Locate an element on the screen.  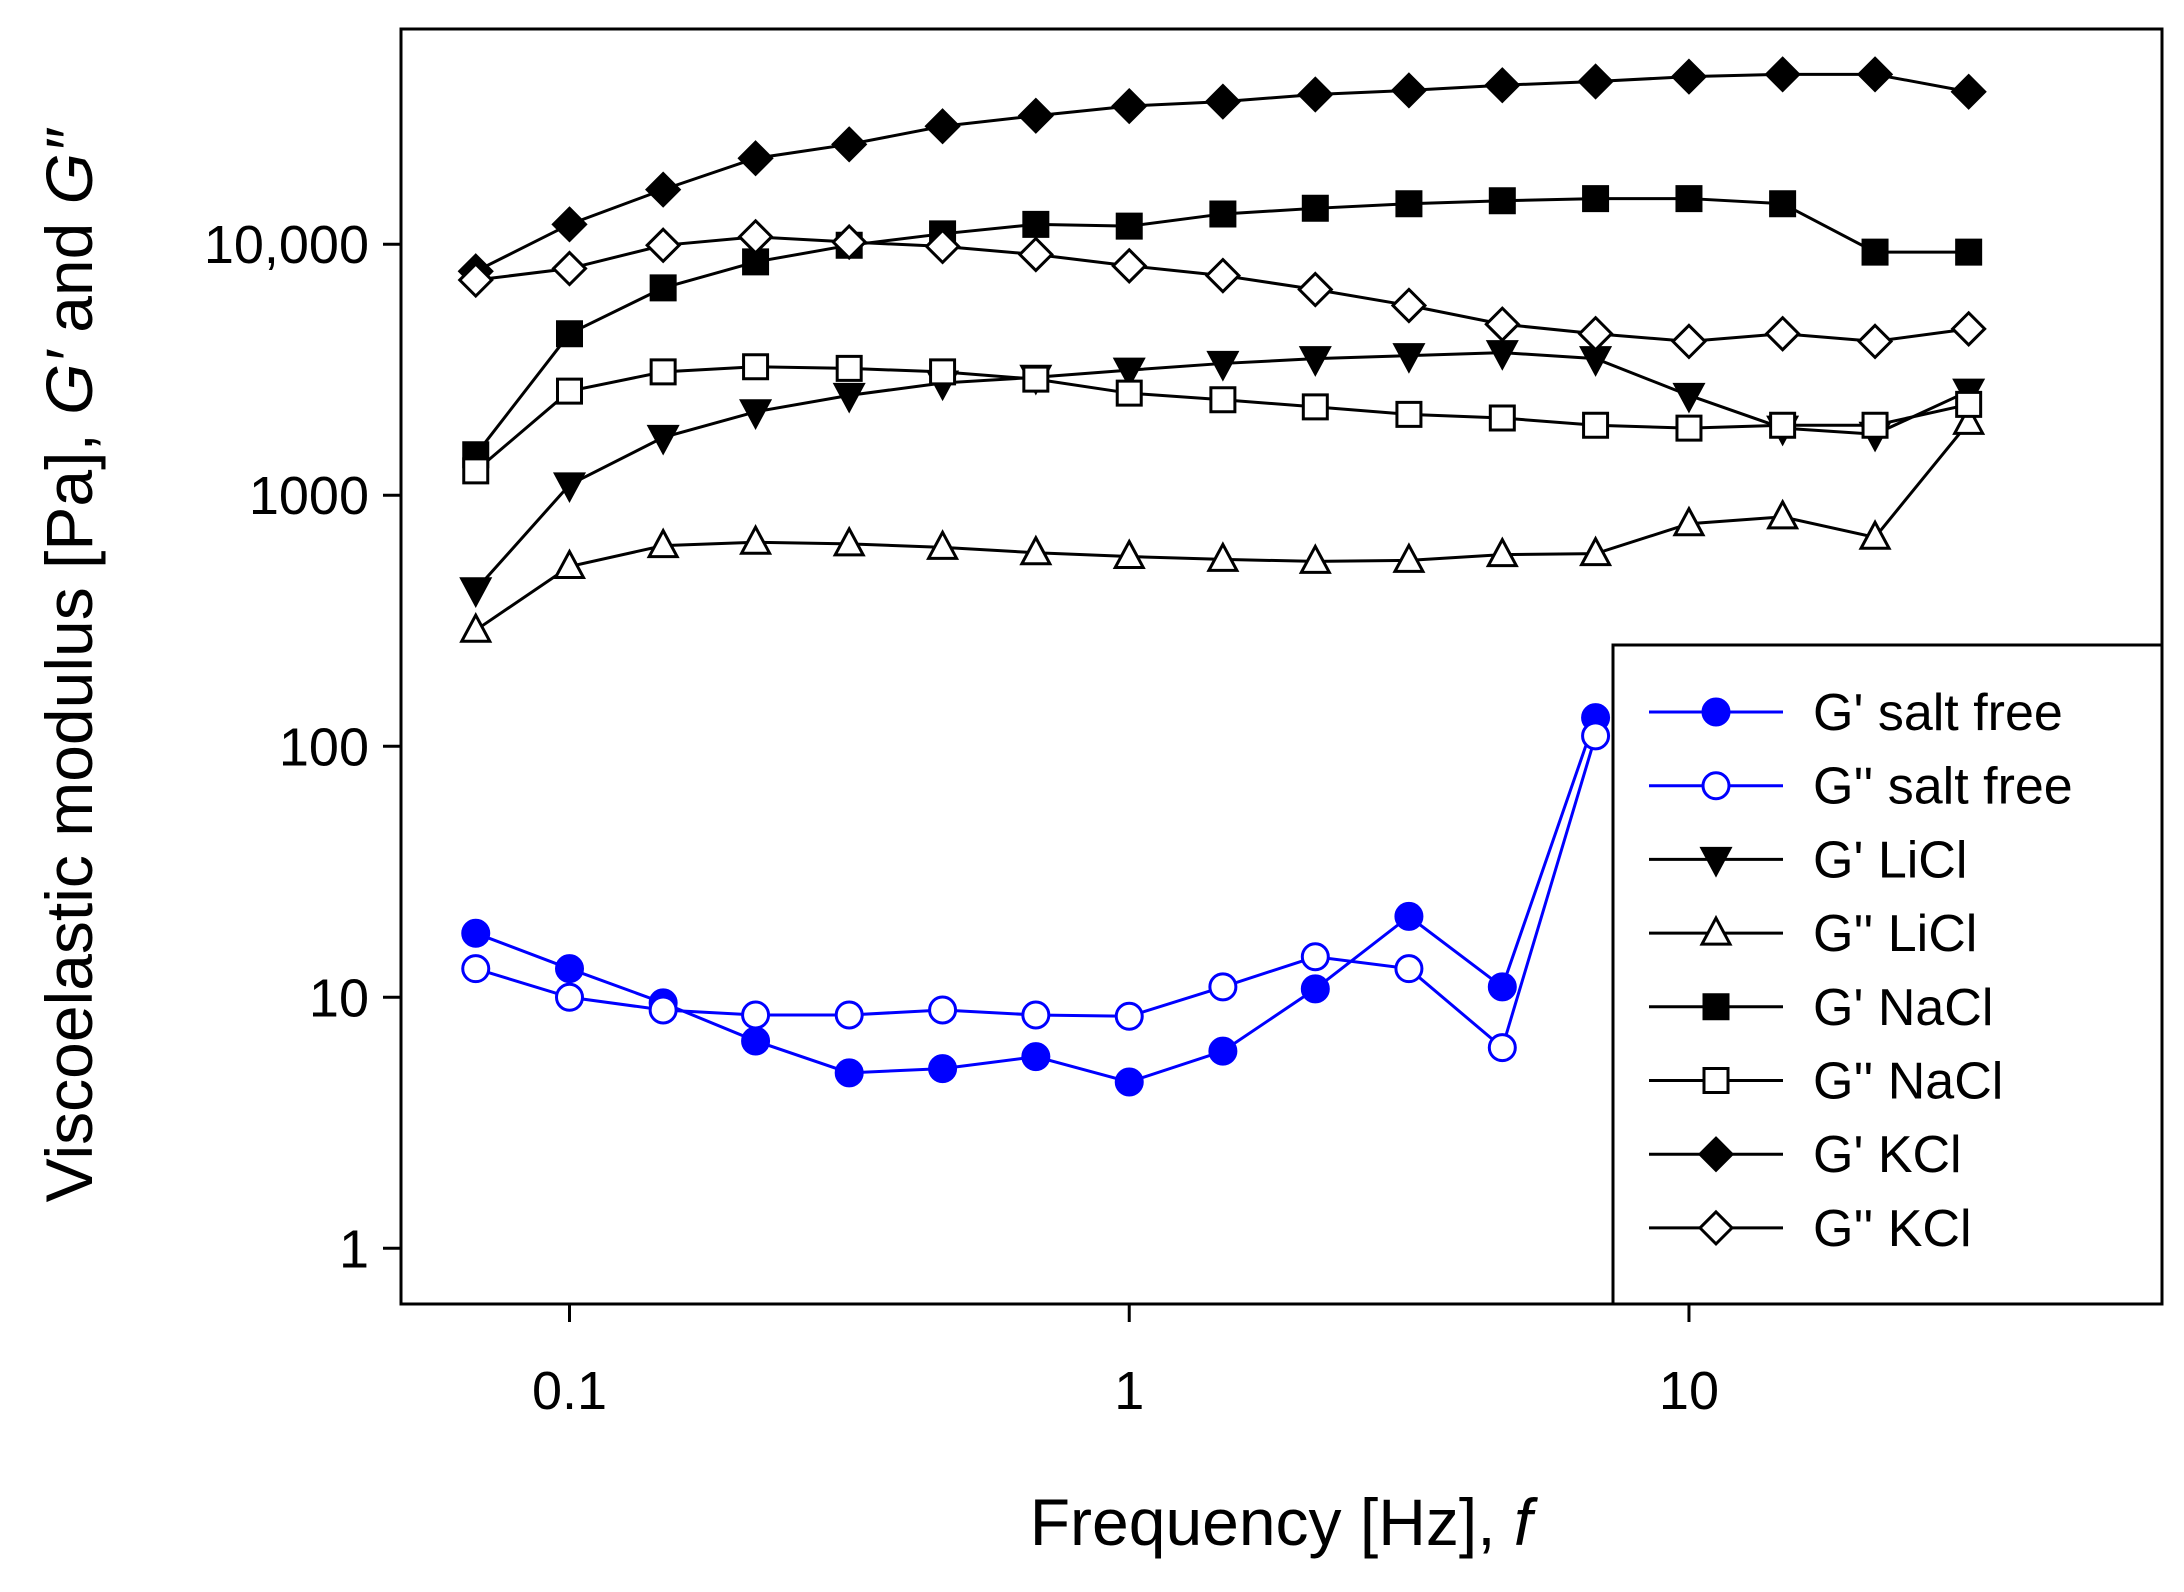
y-axis-title: Viscoelastic modulus [Pa], G′ and G″ is located at coordinates (69, 664).